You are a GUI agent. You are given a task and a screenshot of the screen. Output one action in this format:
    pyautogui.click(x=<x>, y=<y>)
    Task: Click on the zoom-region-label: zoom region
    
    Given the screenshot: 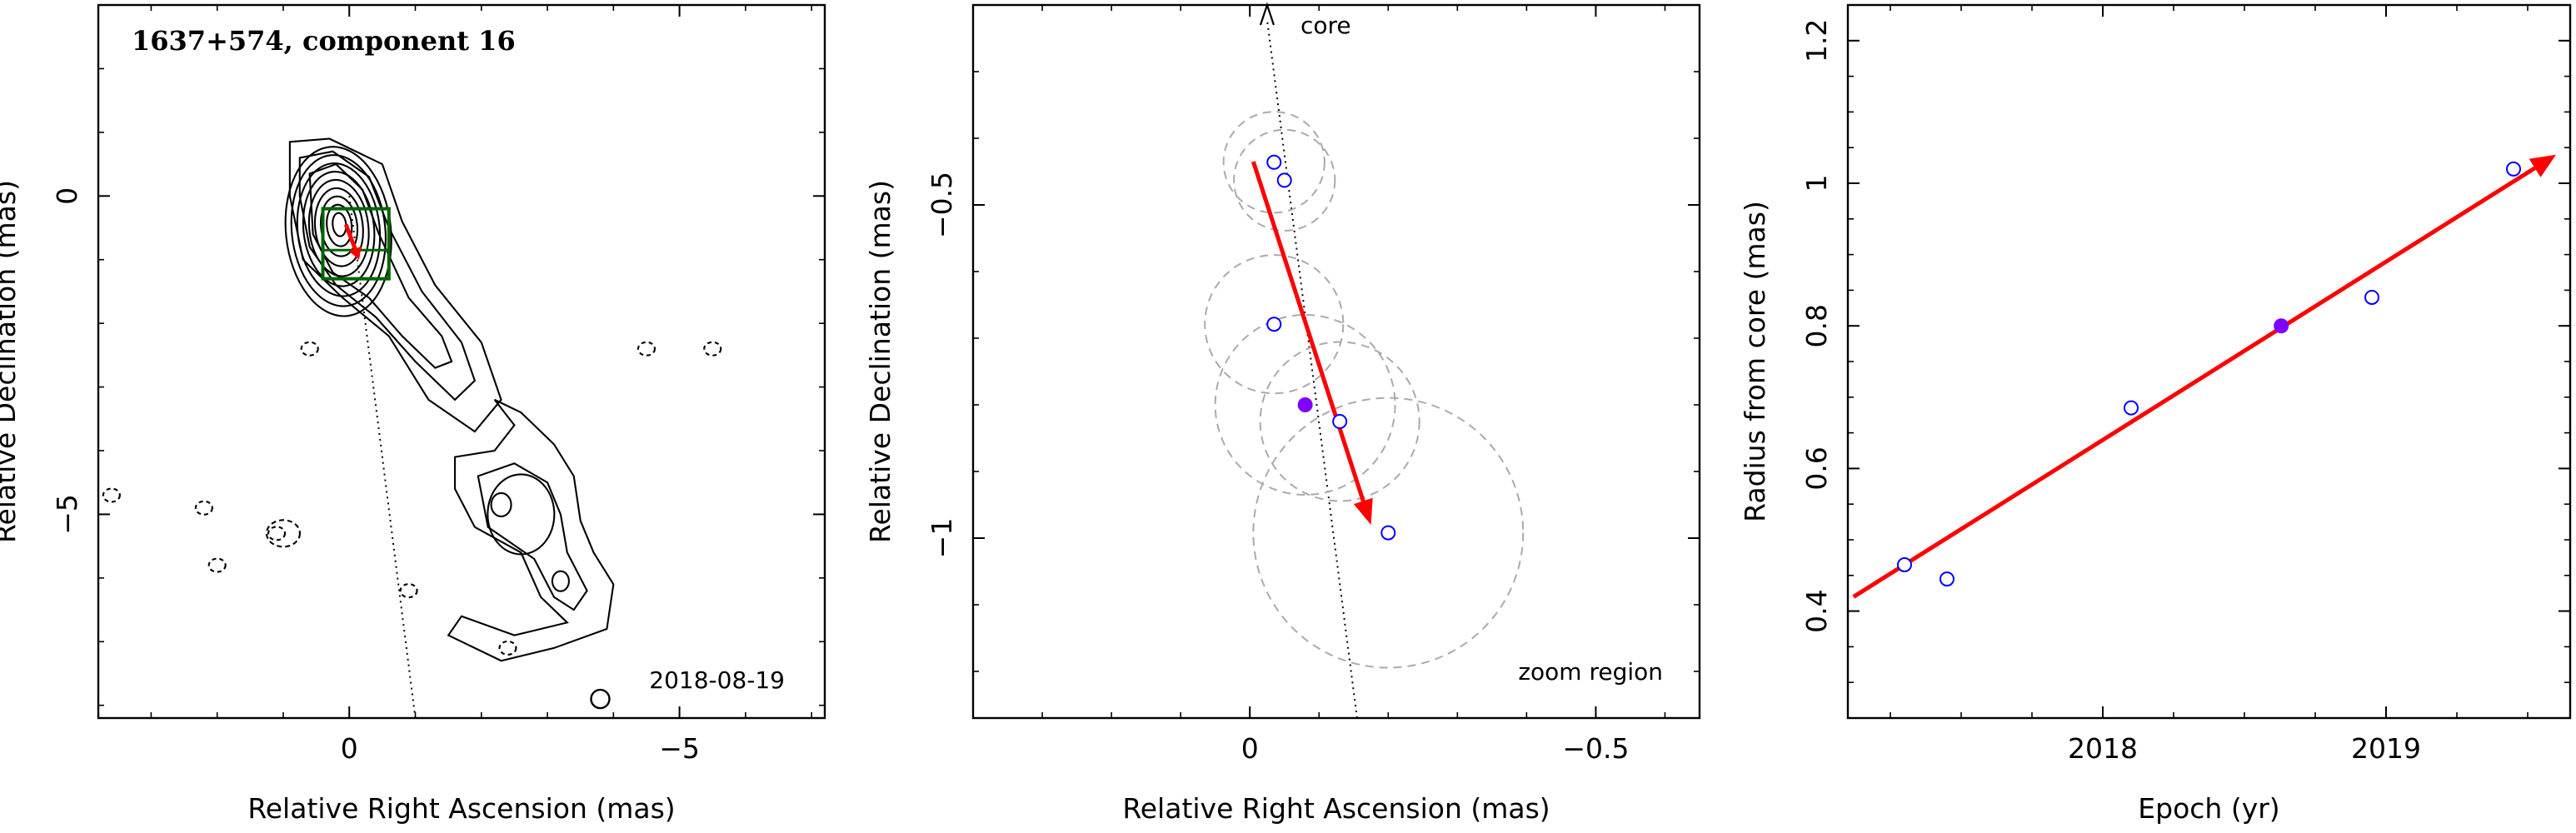 What is the action you would take?
    pyautogui.click(x=1590, y=672)
    